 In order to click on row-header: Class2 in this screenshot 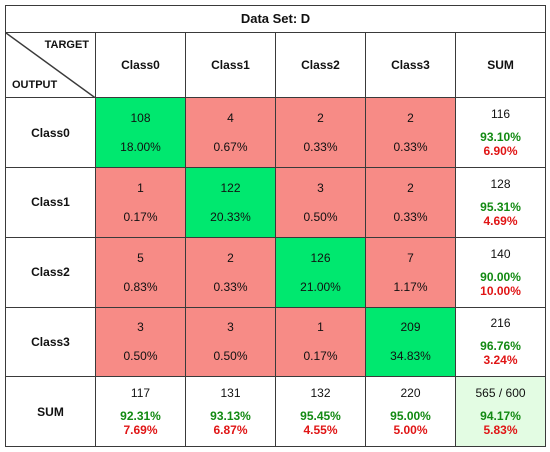, I will do `click(50, 272)`.